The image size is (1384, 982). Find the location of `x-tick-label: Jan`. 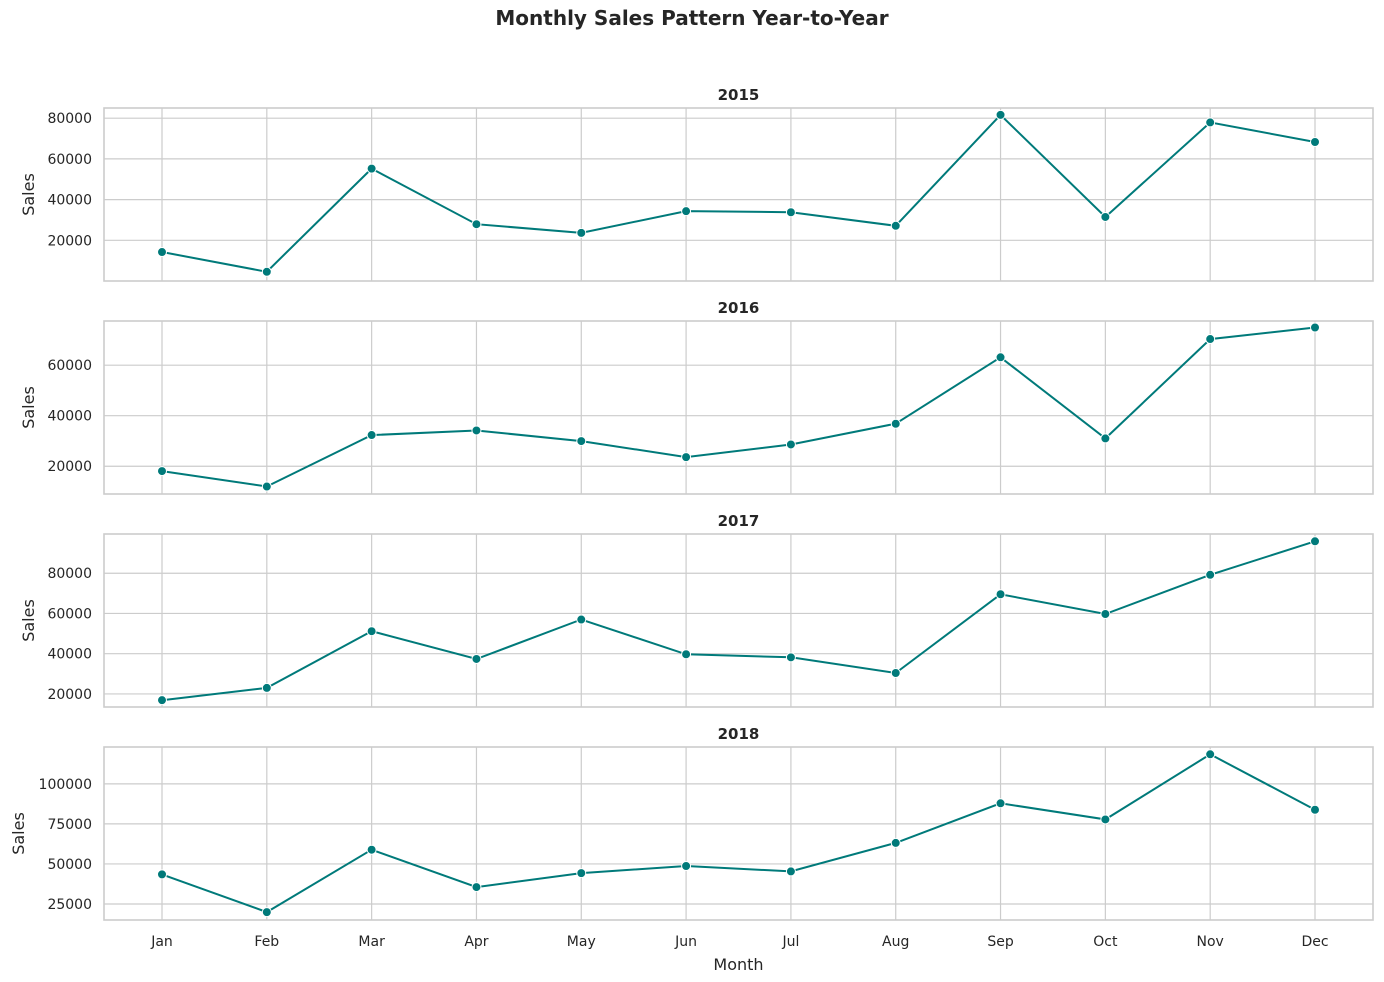

x-tick-label: Jan is located at coordinates (161, 942).